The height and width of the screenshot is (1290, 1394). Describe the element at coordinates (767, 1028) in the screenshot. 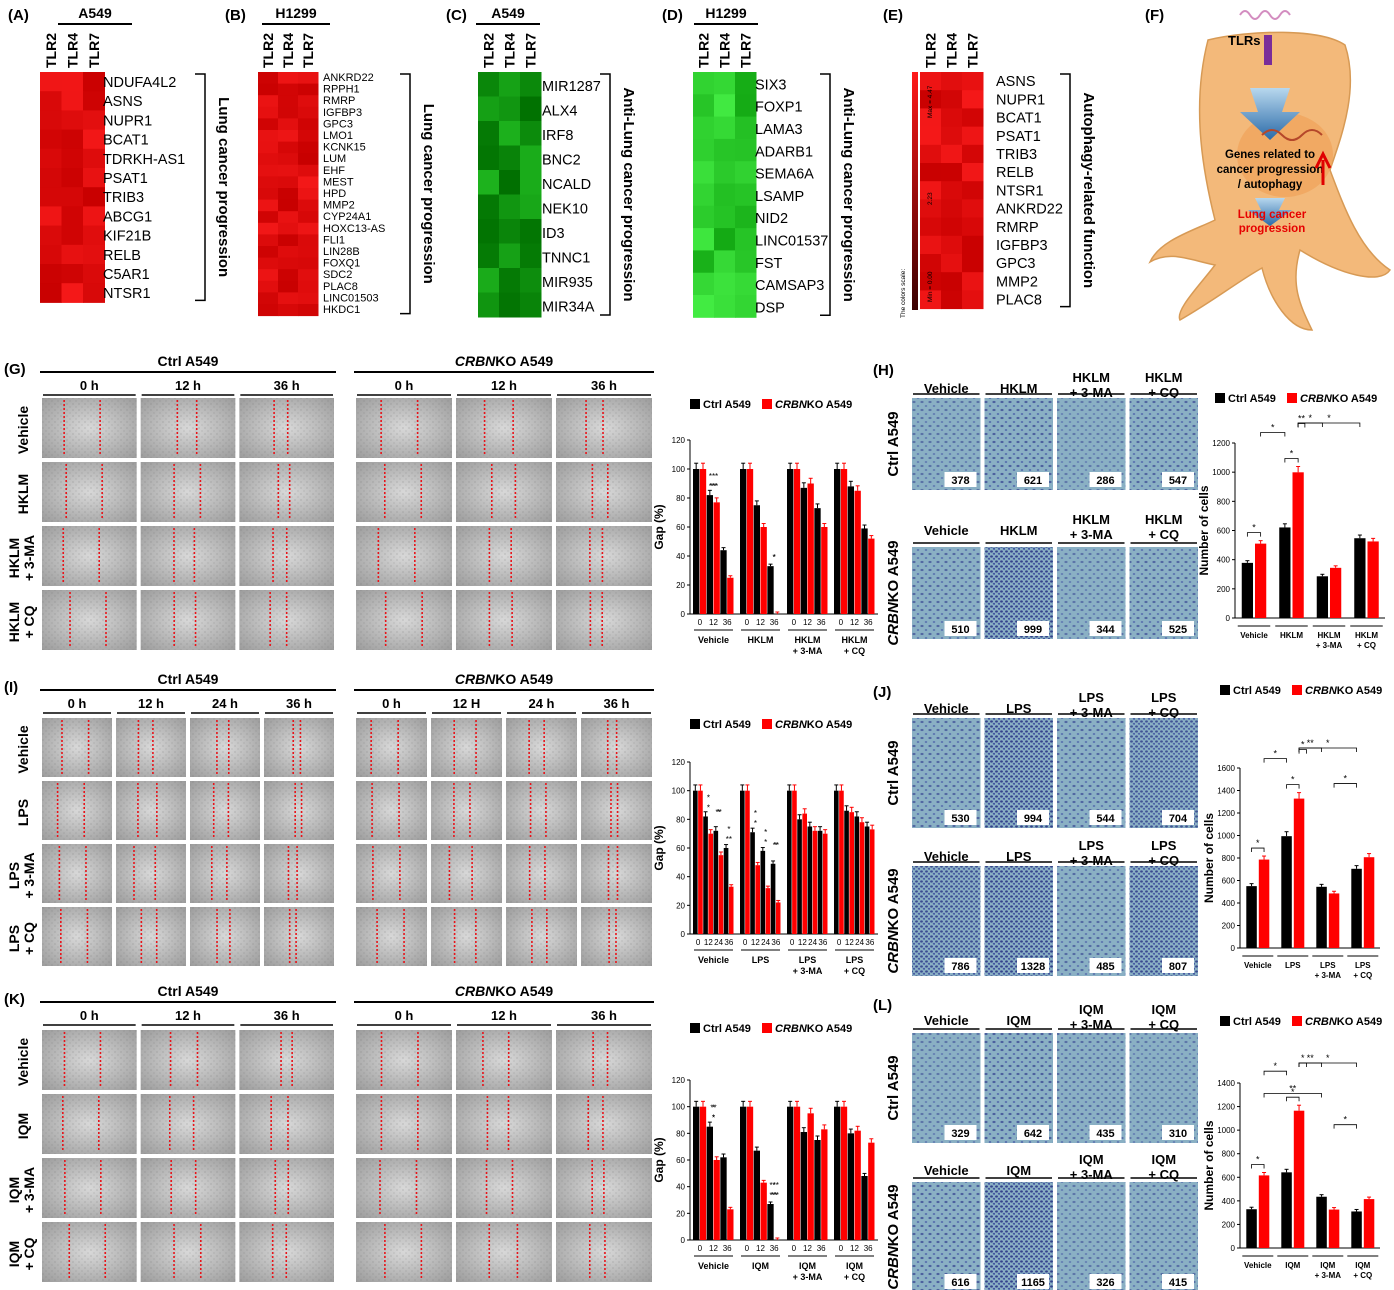

I see `legend-swatch-ko` at that location.